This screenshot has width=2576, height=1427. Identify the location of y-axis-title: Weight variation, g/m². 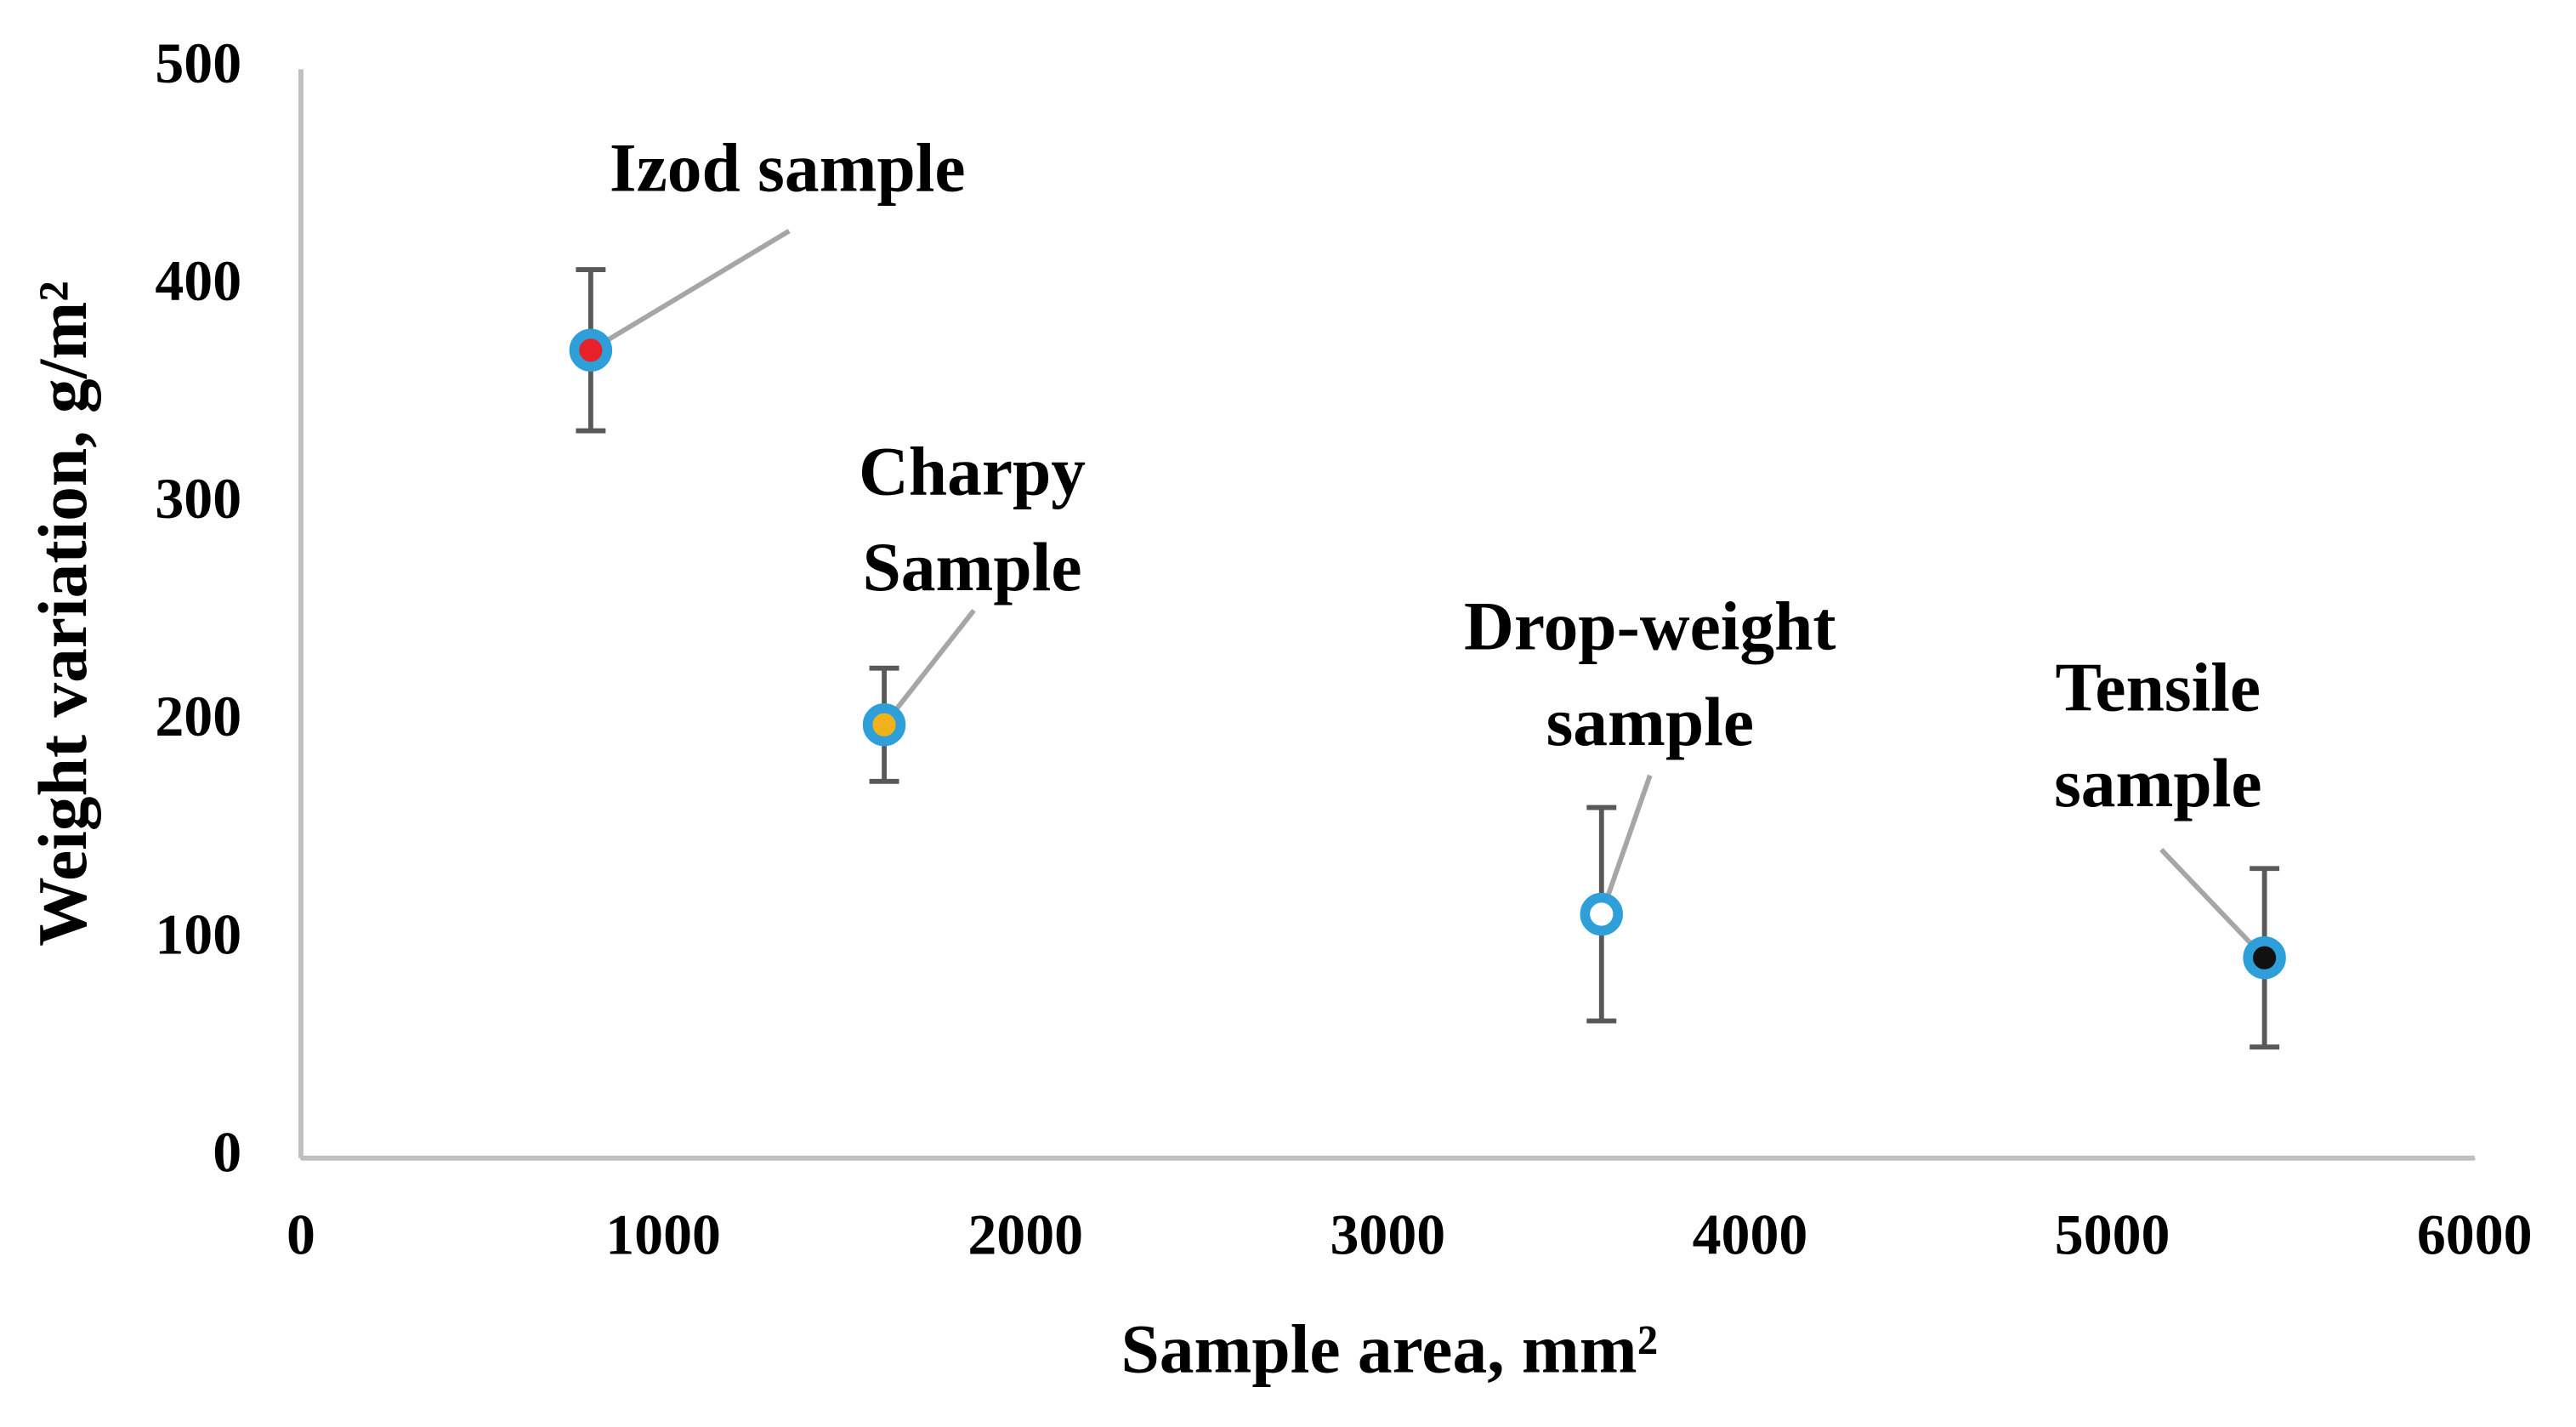
(62, 614).